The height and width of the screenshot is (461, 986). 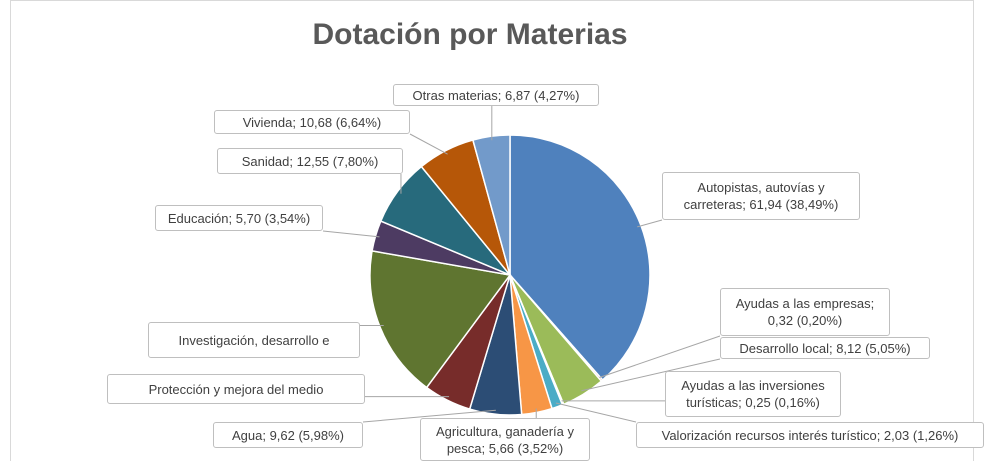 What do you see at coordinates (239, 218) in the screenshot?
I see `data-label: Educación; 5,70 (3,54%)` at bounding box center [239, 218].